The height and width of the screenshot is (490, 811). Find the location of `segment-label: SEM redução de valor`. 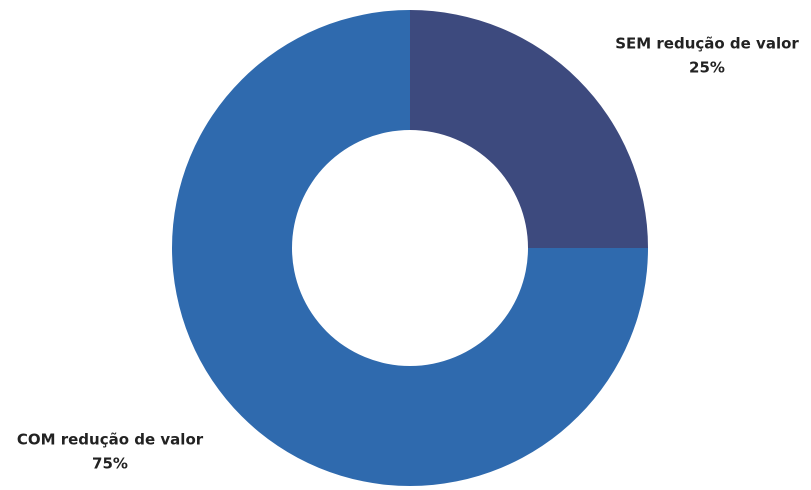

segment-label: SEM redução de valor is located at coordinates (707, 44).